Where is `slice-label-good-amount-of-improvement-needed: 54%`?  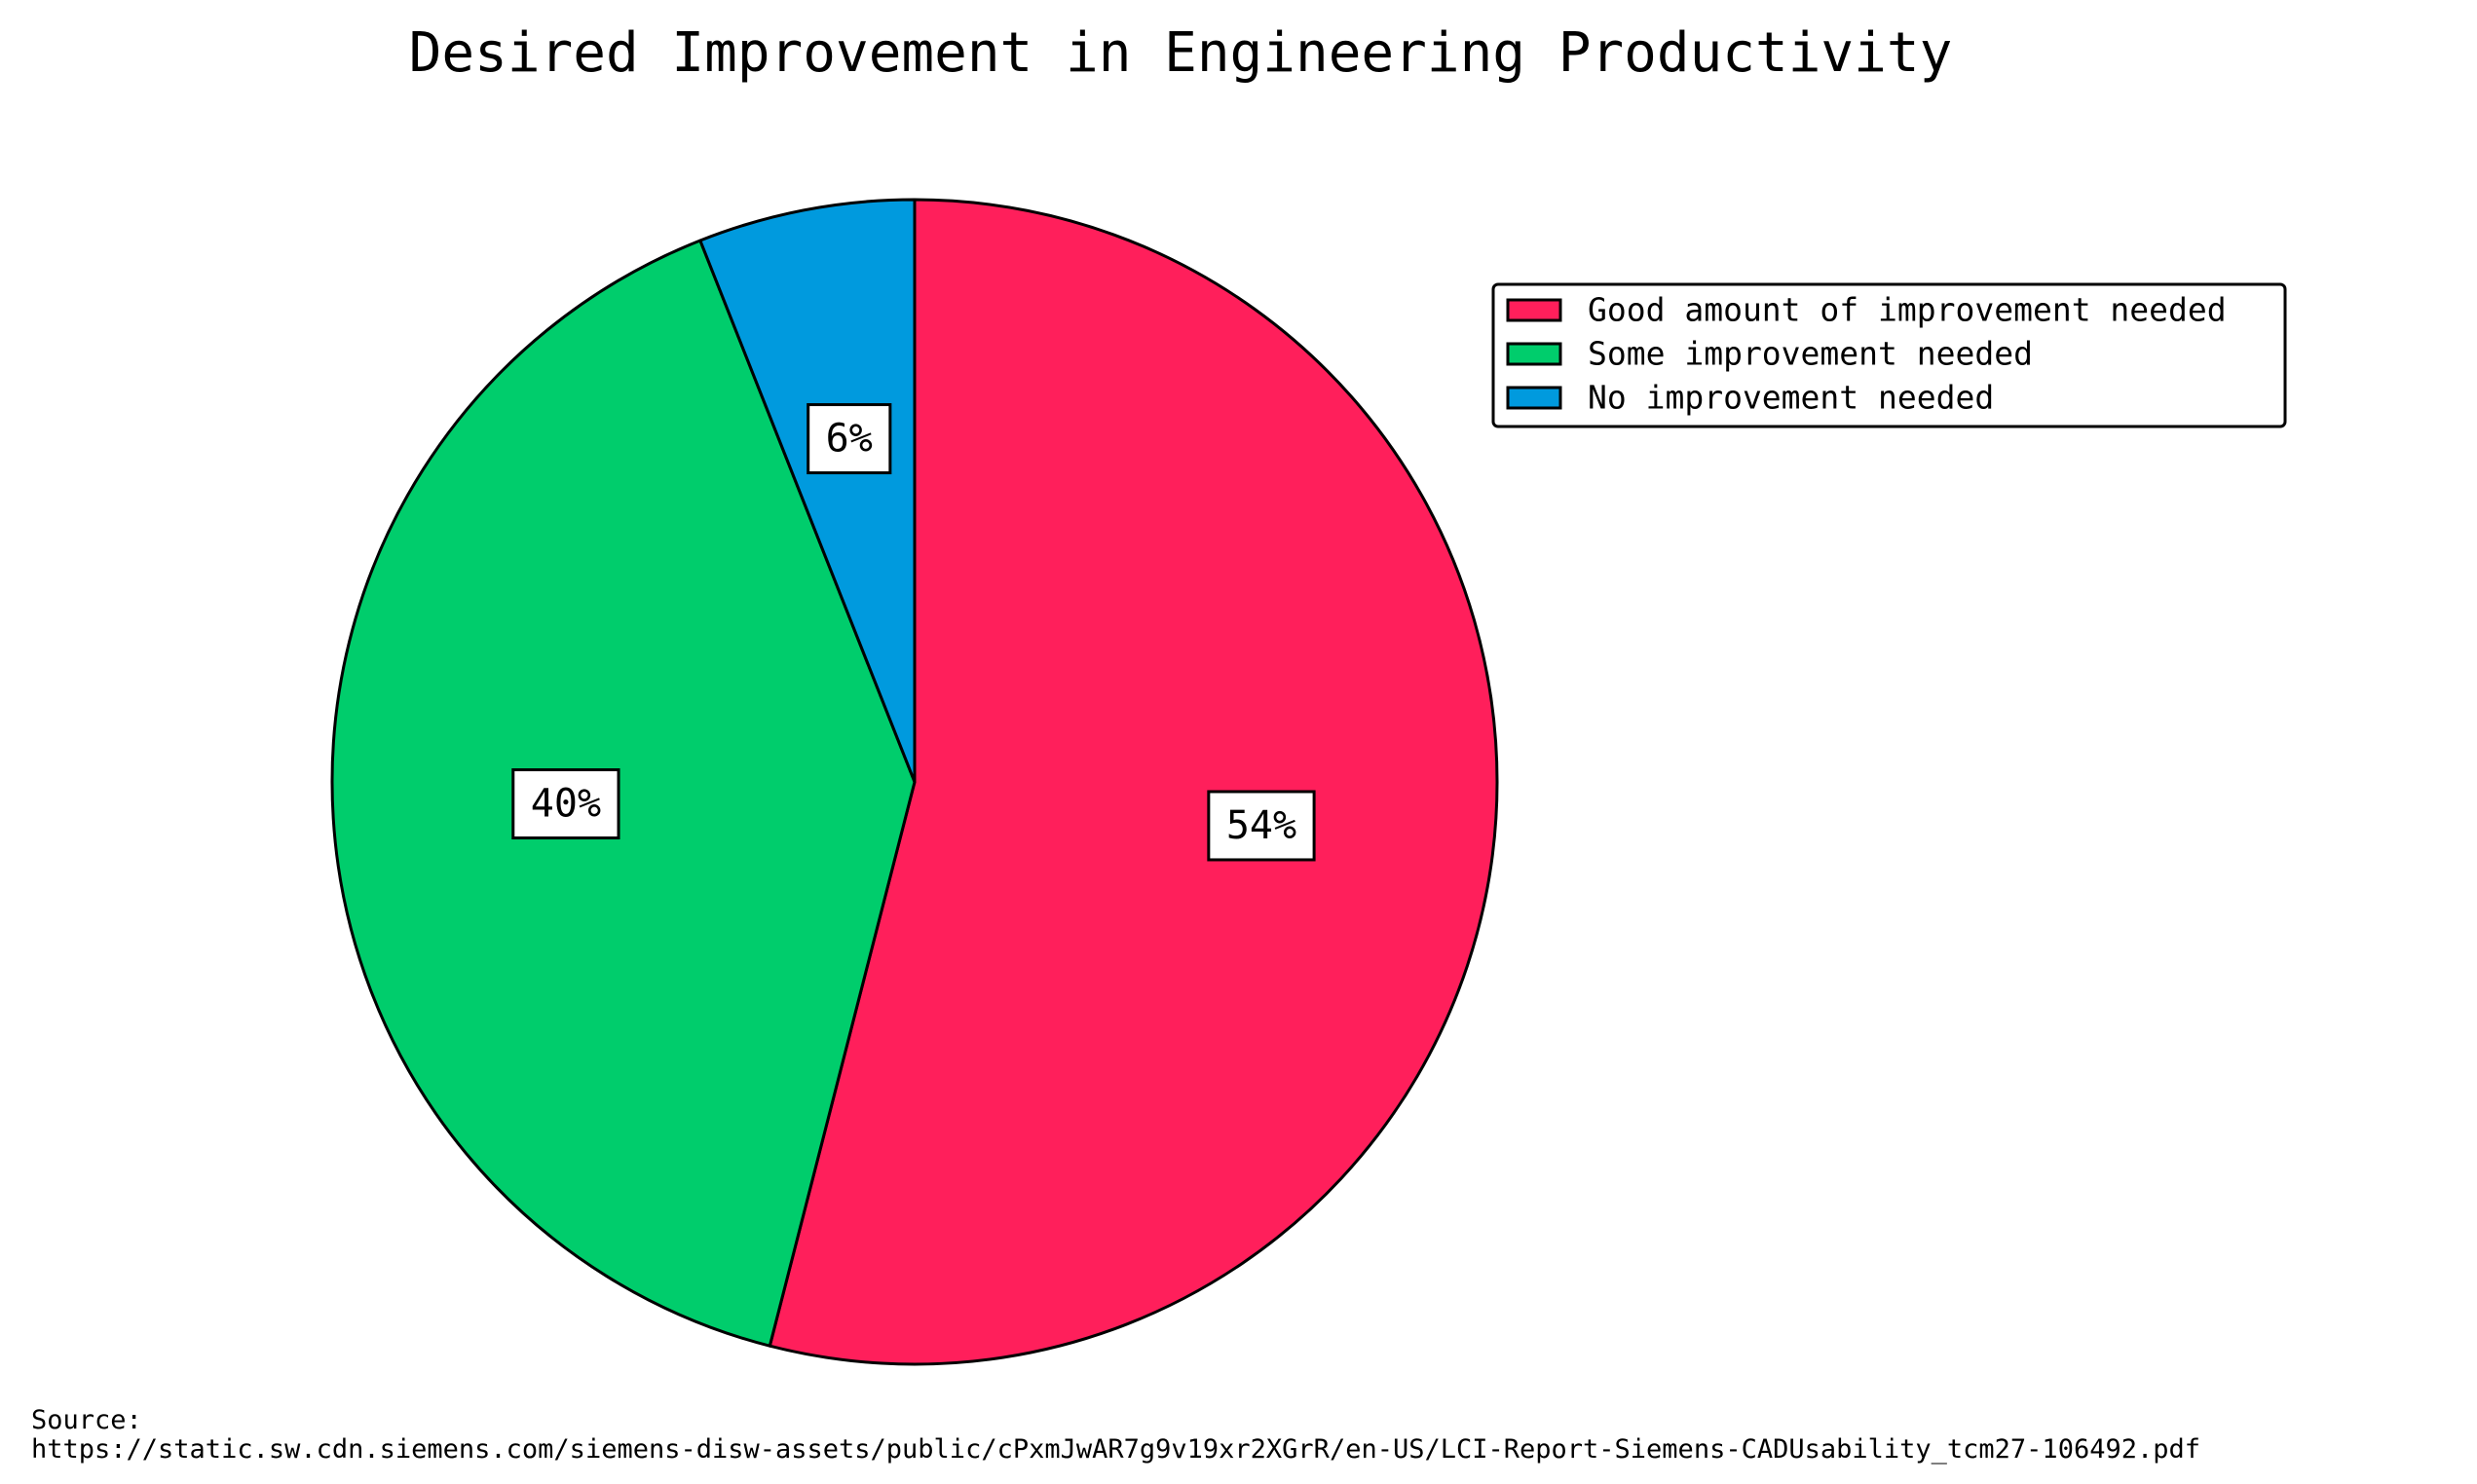 slice-label-good-amount-of-improvement-needed: 54% is located at coordinates (1261, 825).